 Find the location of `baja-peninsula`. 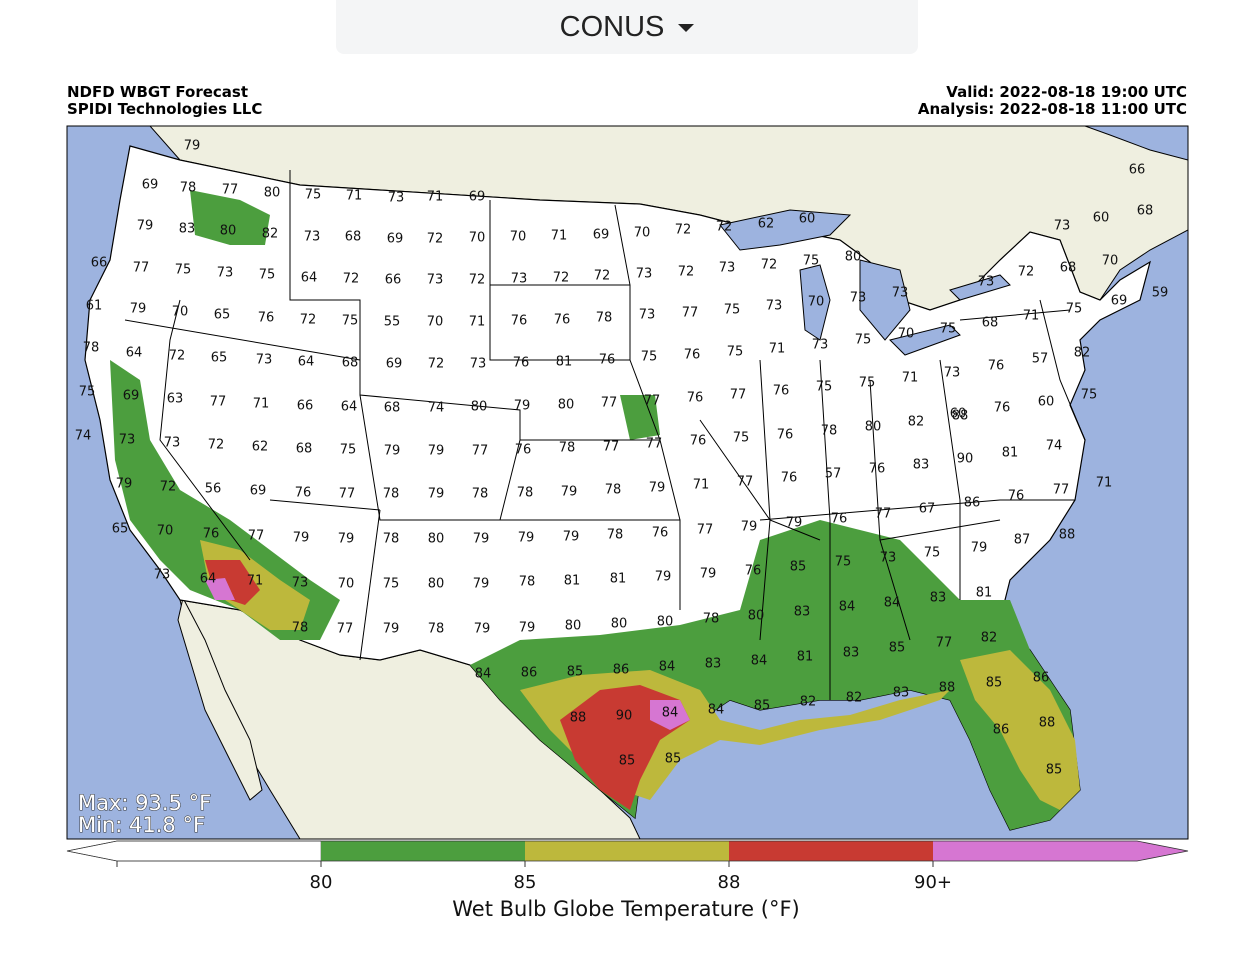

baja-peninsula is located at coordinates (220, 698).